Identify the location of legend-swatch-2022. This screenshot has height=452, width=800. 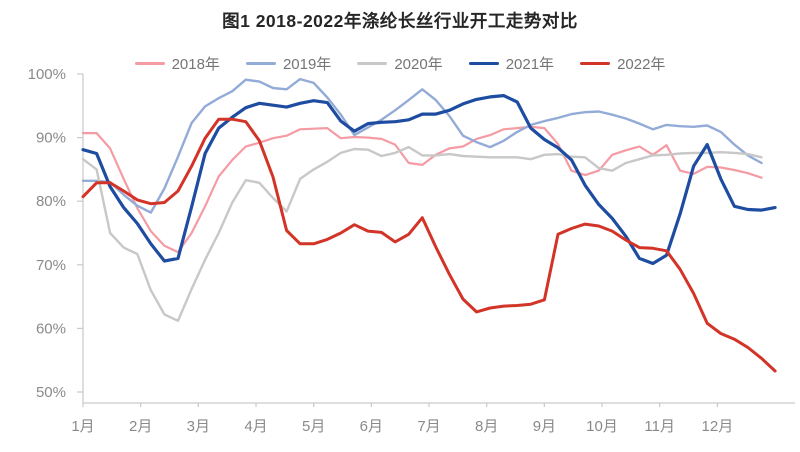
(595, 63).